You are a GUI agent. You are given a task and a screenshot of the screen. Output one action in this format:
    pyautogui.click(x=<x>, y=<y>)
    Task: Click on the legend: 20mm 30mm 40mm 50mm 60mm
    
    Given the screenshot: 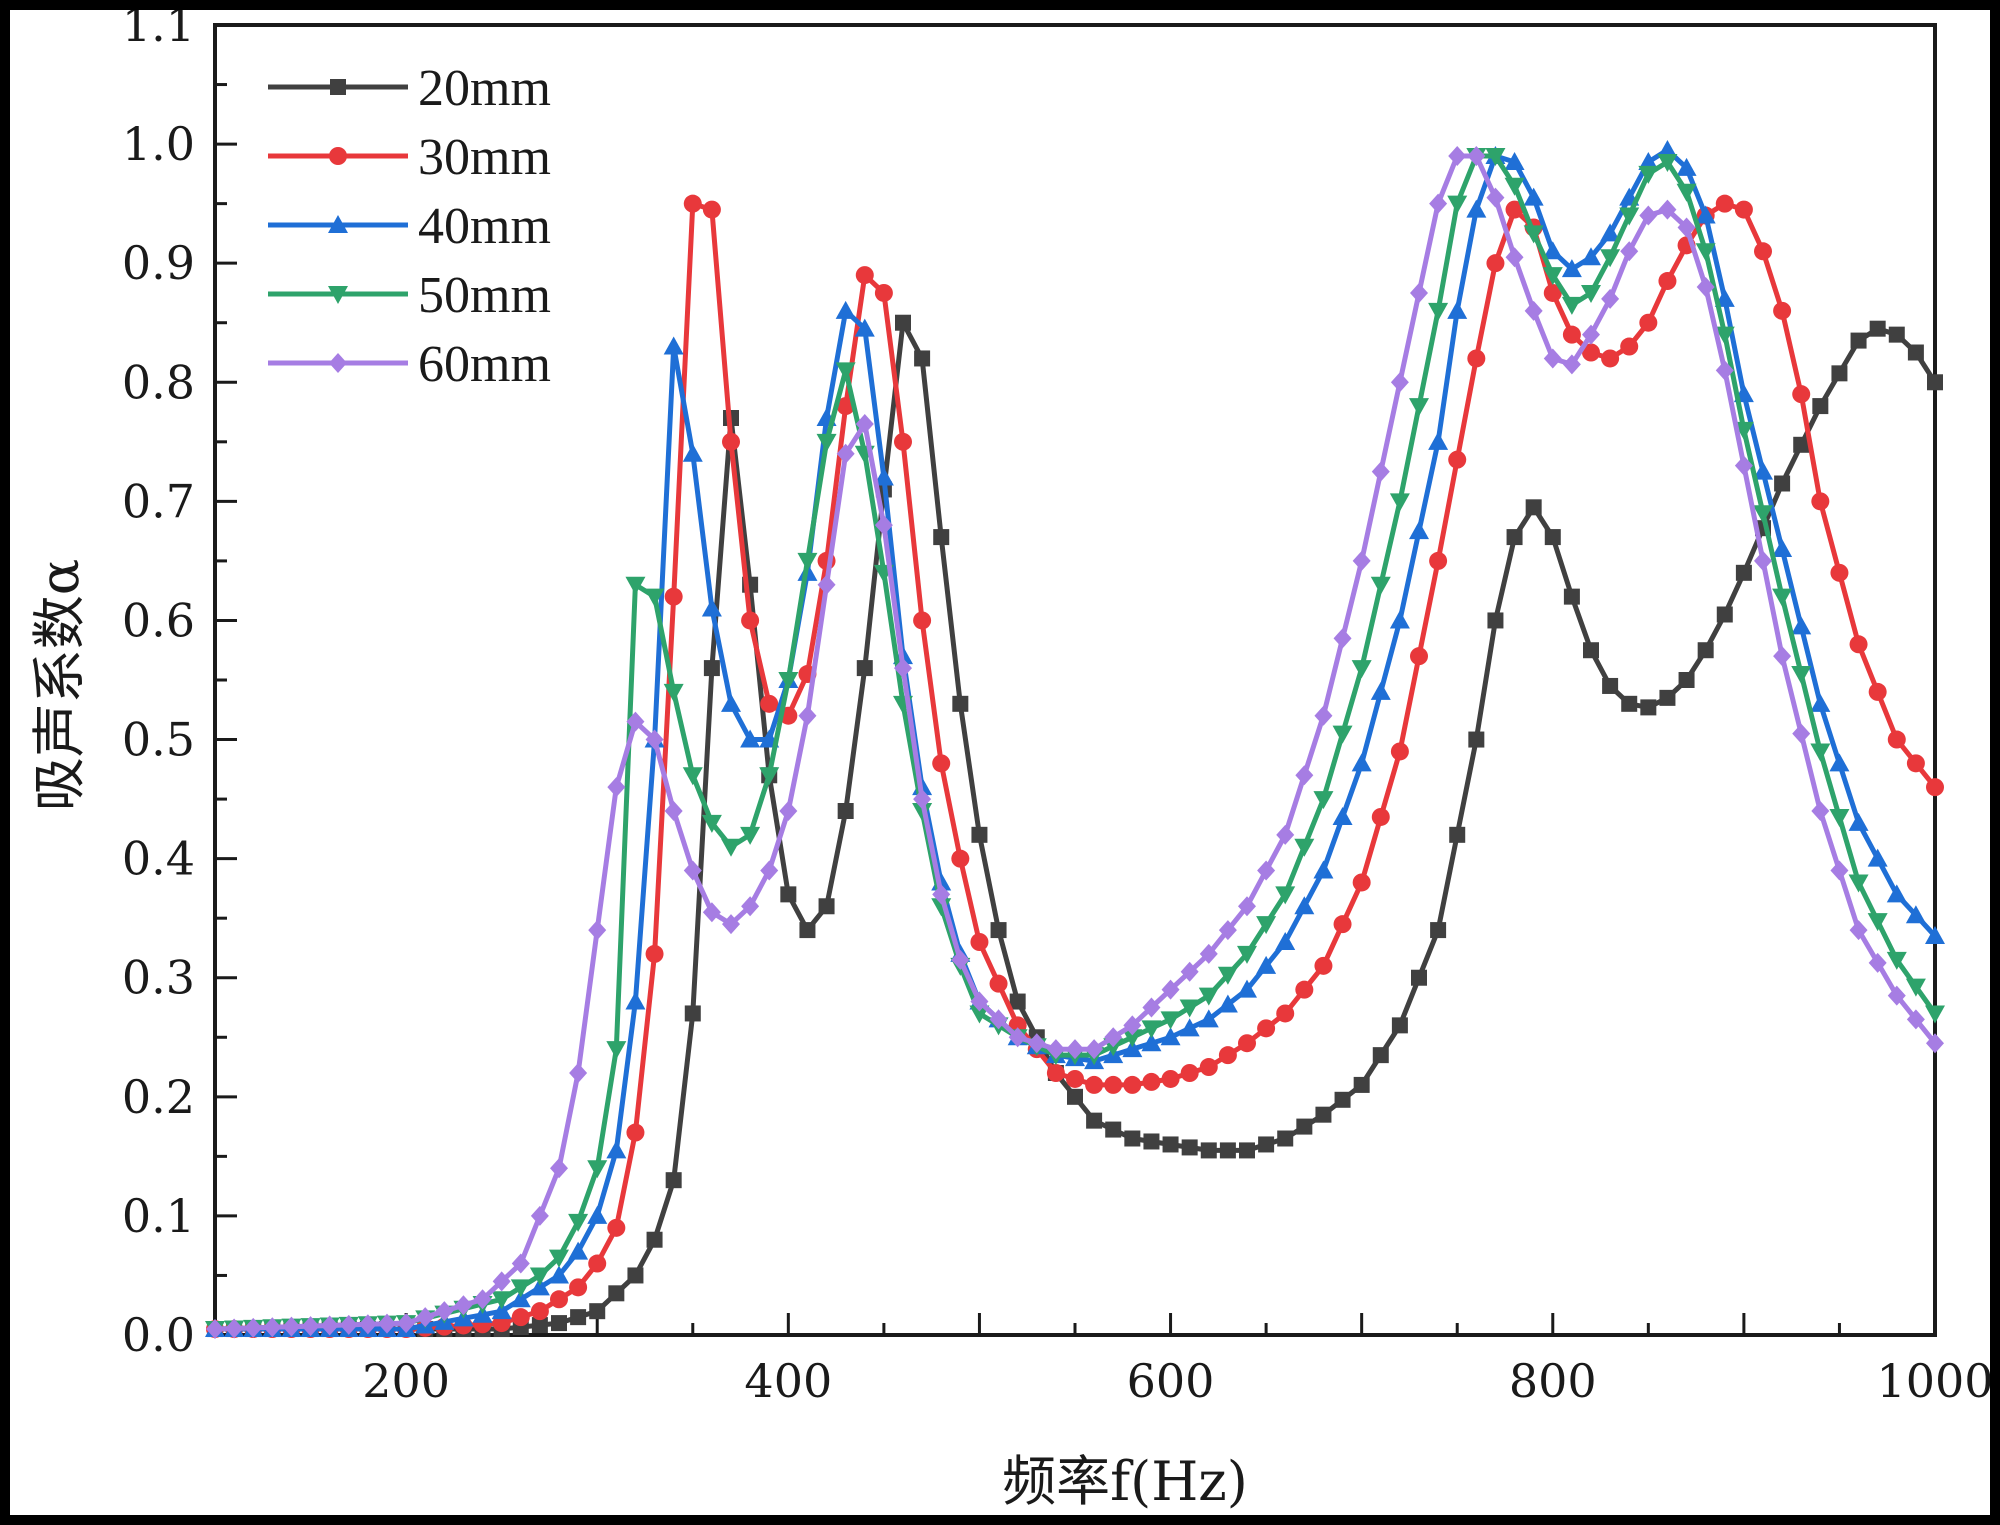 What is the action you would take?
    pyautogui.click(x=409, y=226)
    